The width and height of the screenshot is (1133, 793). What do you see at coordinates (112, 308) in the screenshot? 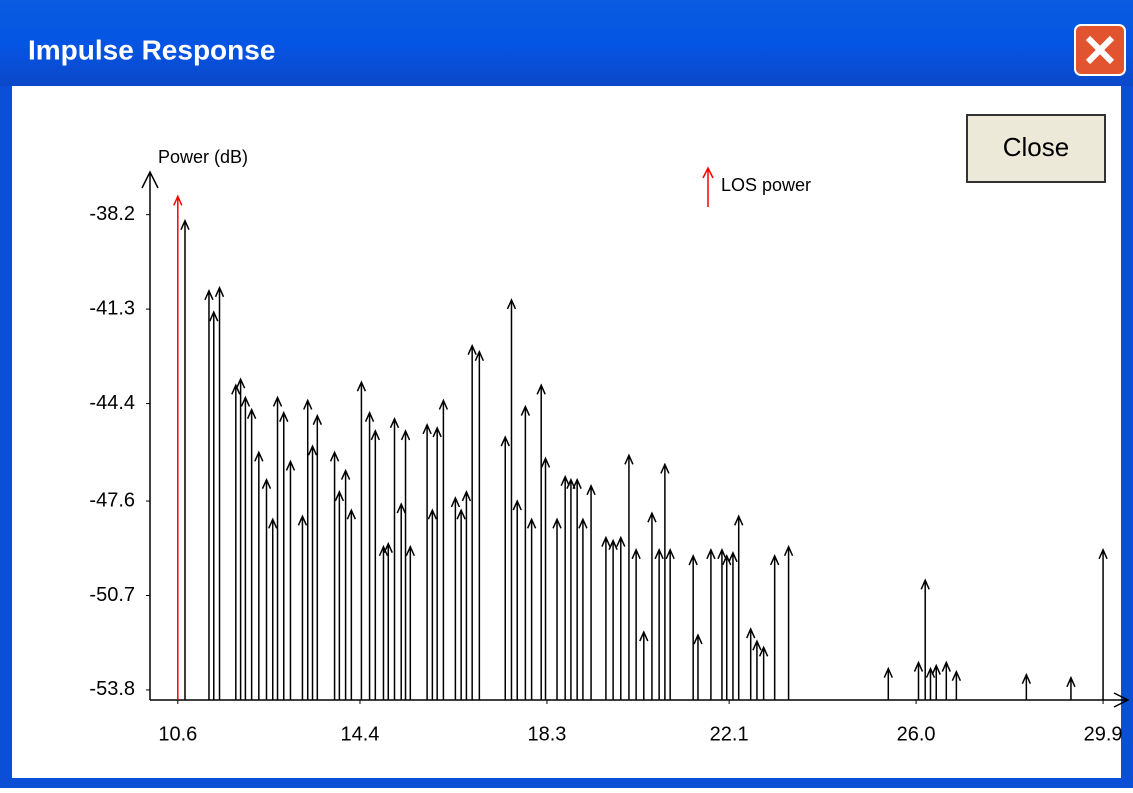
I see `y-tick-label: -41.3` at bounding box center [112, 308].